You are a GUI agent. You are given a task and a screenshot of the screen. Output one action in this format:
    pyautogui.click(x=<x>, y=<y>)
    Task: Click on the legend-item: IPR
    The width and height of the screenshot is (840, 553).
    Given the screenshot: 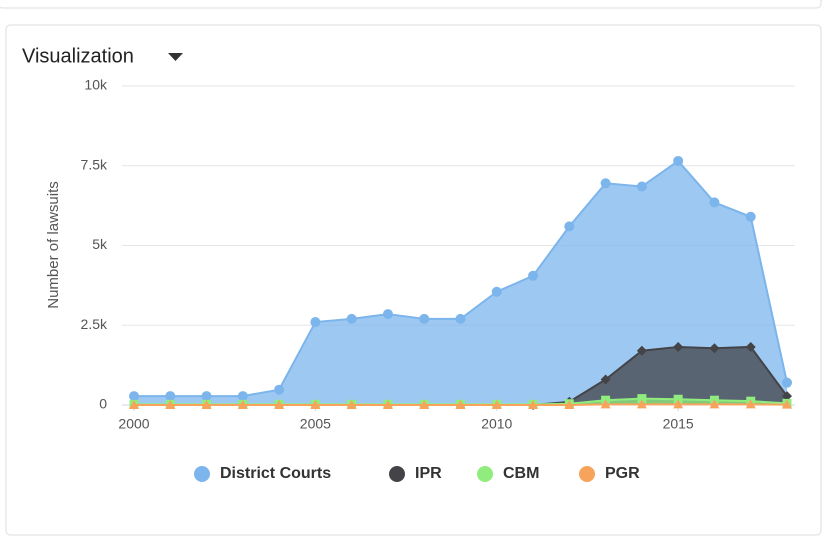 What is the action you would take?
    pyautogui.click(x=415, y=473)
    